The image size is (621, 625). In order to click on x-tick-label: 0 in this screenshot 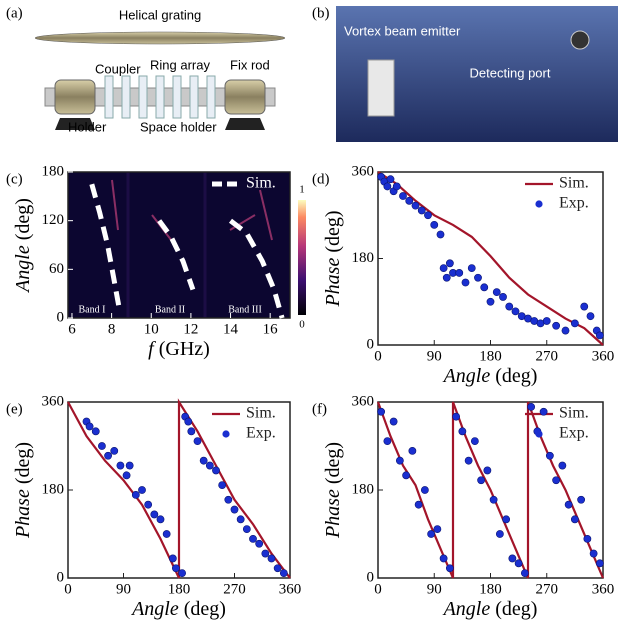, I will do `click(68, 589)`.